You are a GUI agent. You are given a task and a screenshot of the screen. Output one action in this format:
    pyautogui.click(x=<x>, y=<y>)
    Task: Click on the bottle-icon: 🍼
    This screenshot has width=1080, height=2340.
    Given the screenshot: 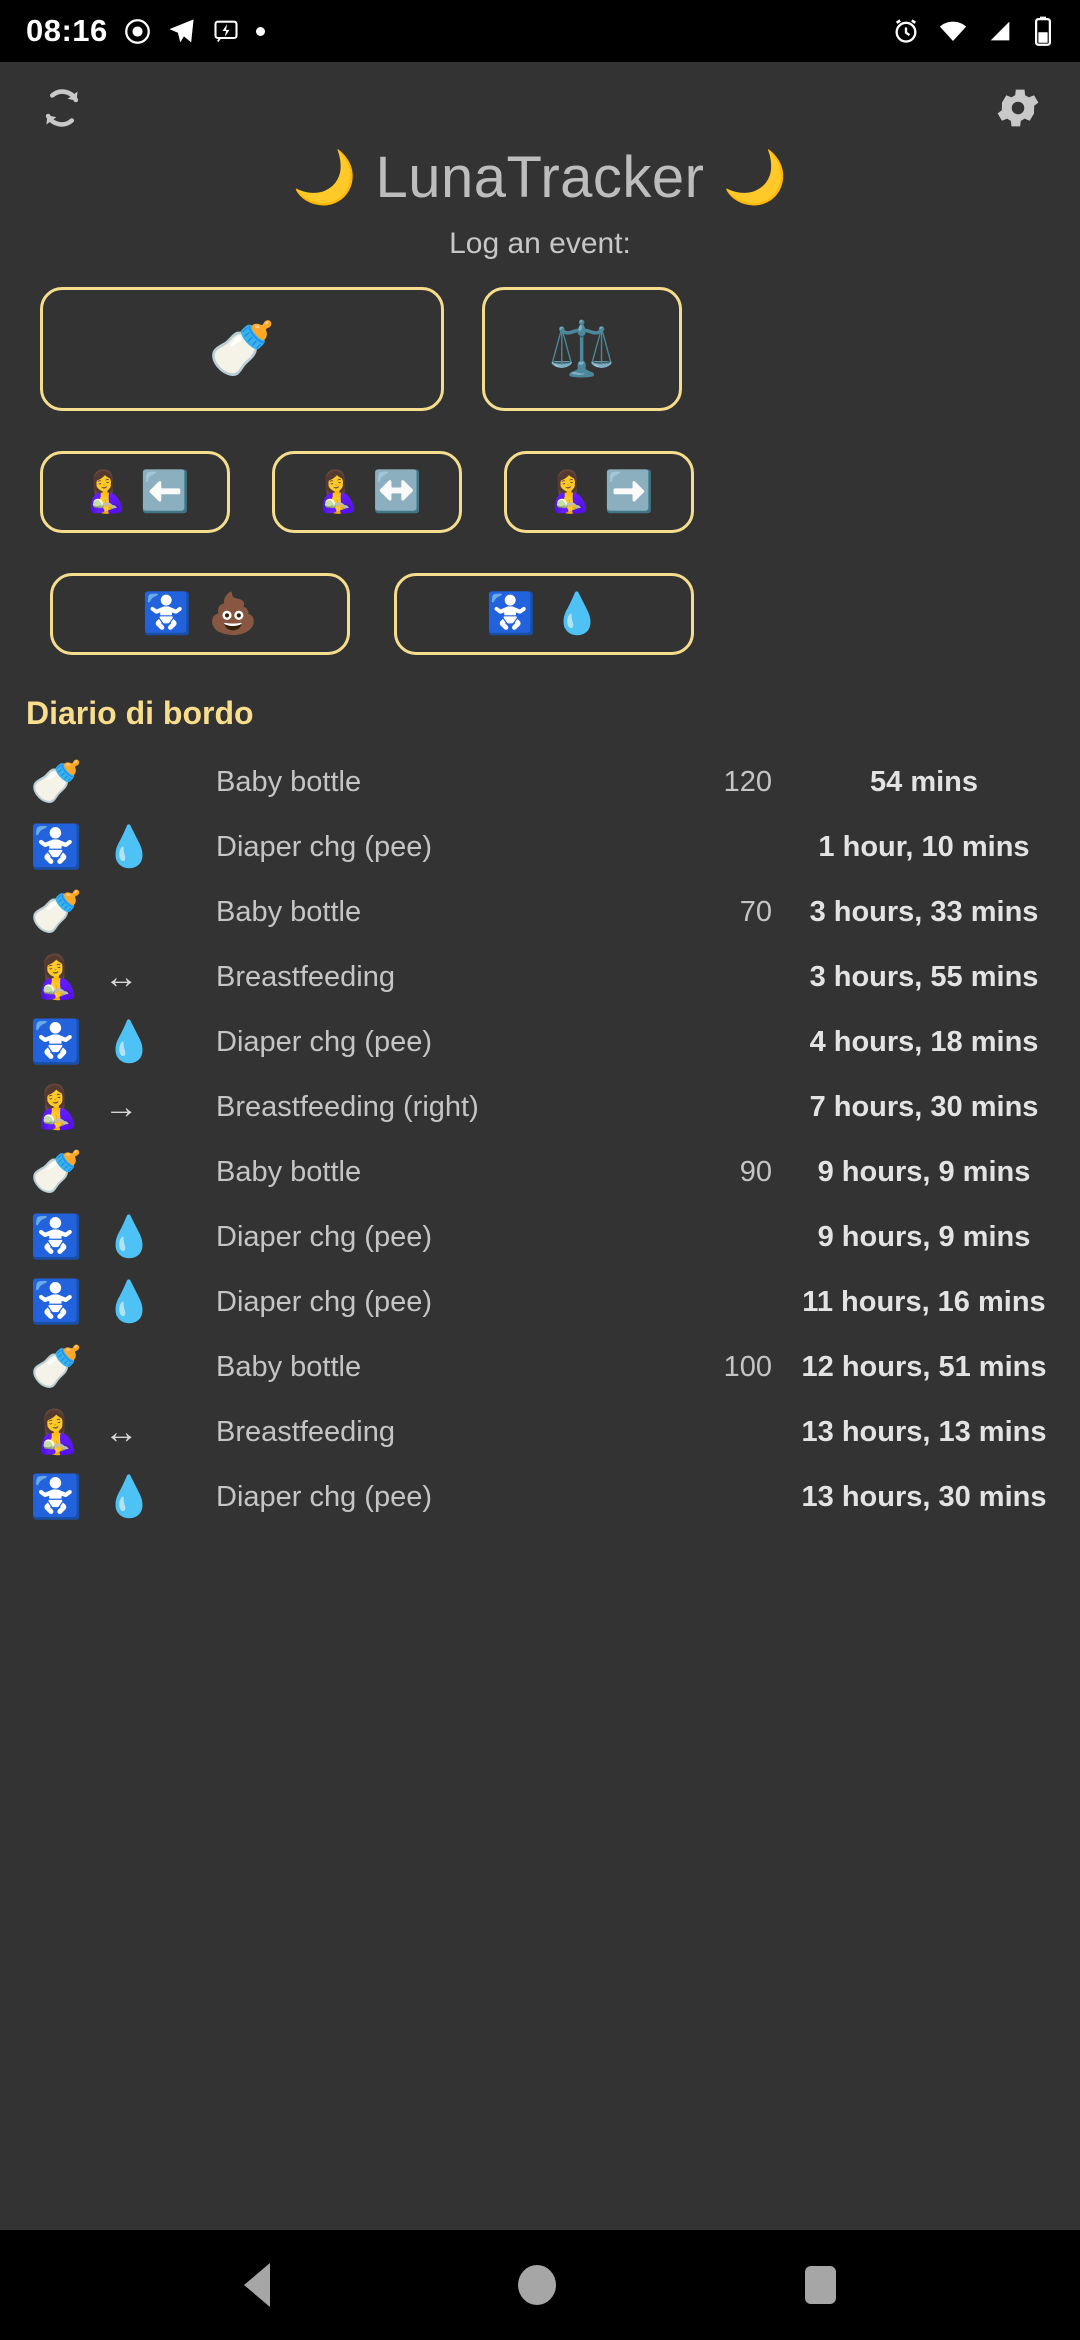 What is the action you would take?
    pyautogui.click(x=242, y=348)
    